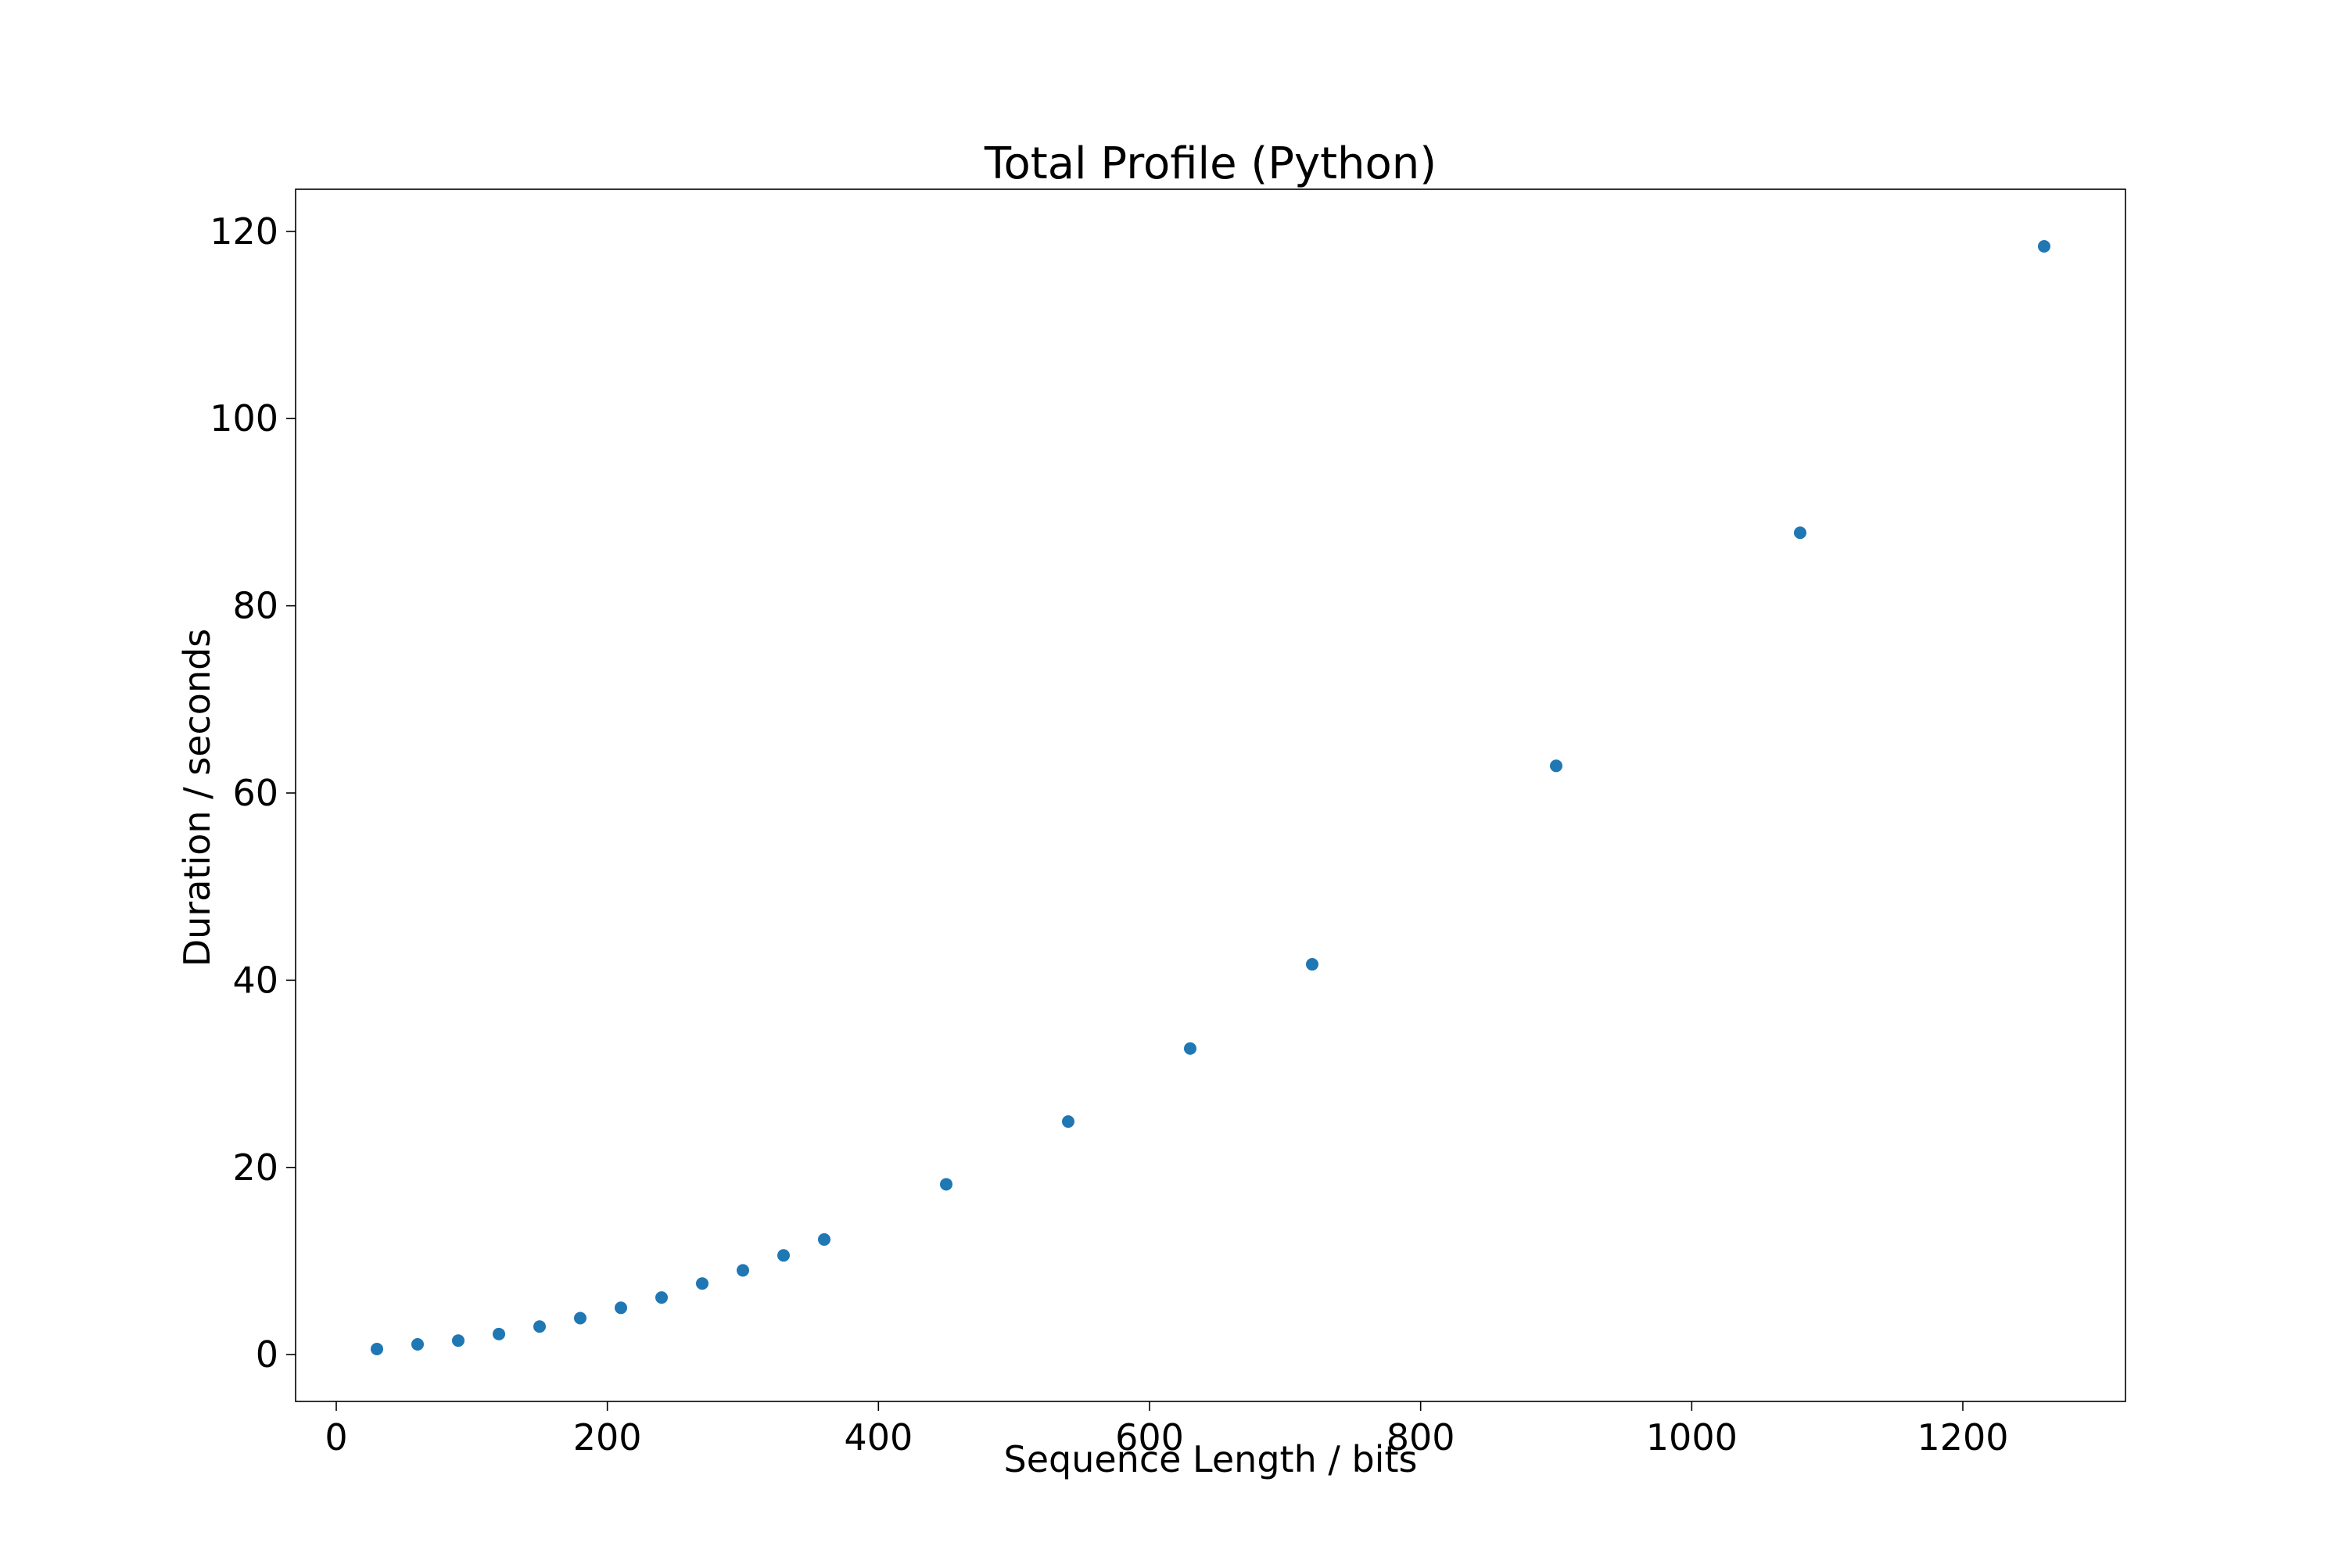 The height and width of the screenshot is (1568, 2346). I want to click on x-tick-label: 200, so click(608, 1437).